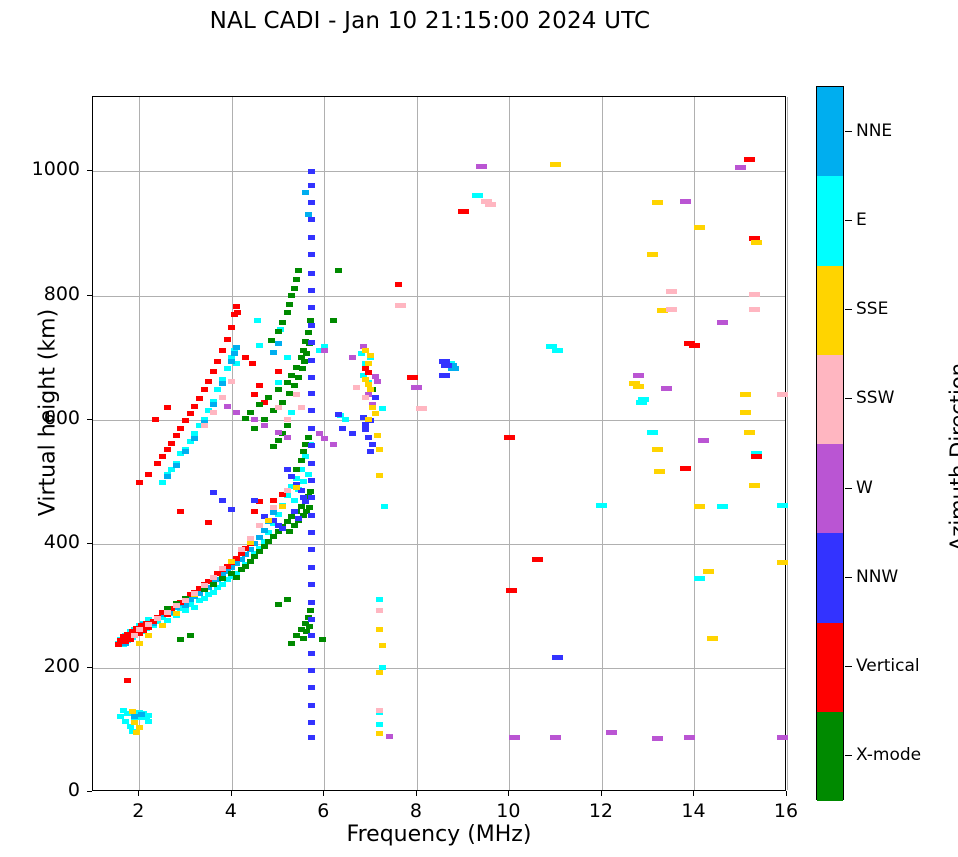  Describe the element at coordinates (830, 667) in the screenshot. I see `colorbar-segment-vertical` at that location.